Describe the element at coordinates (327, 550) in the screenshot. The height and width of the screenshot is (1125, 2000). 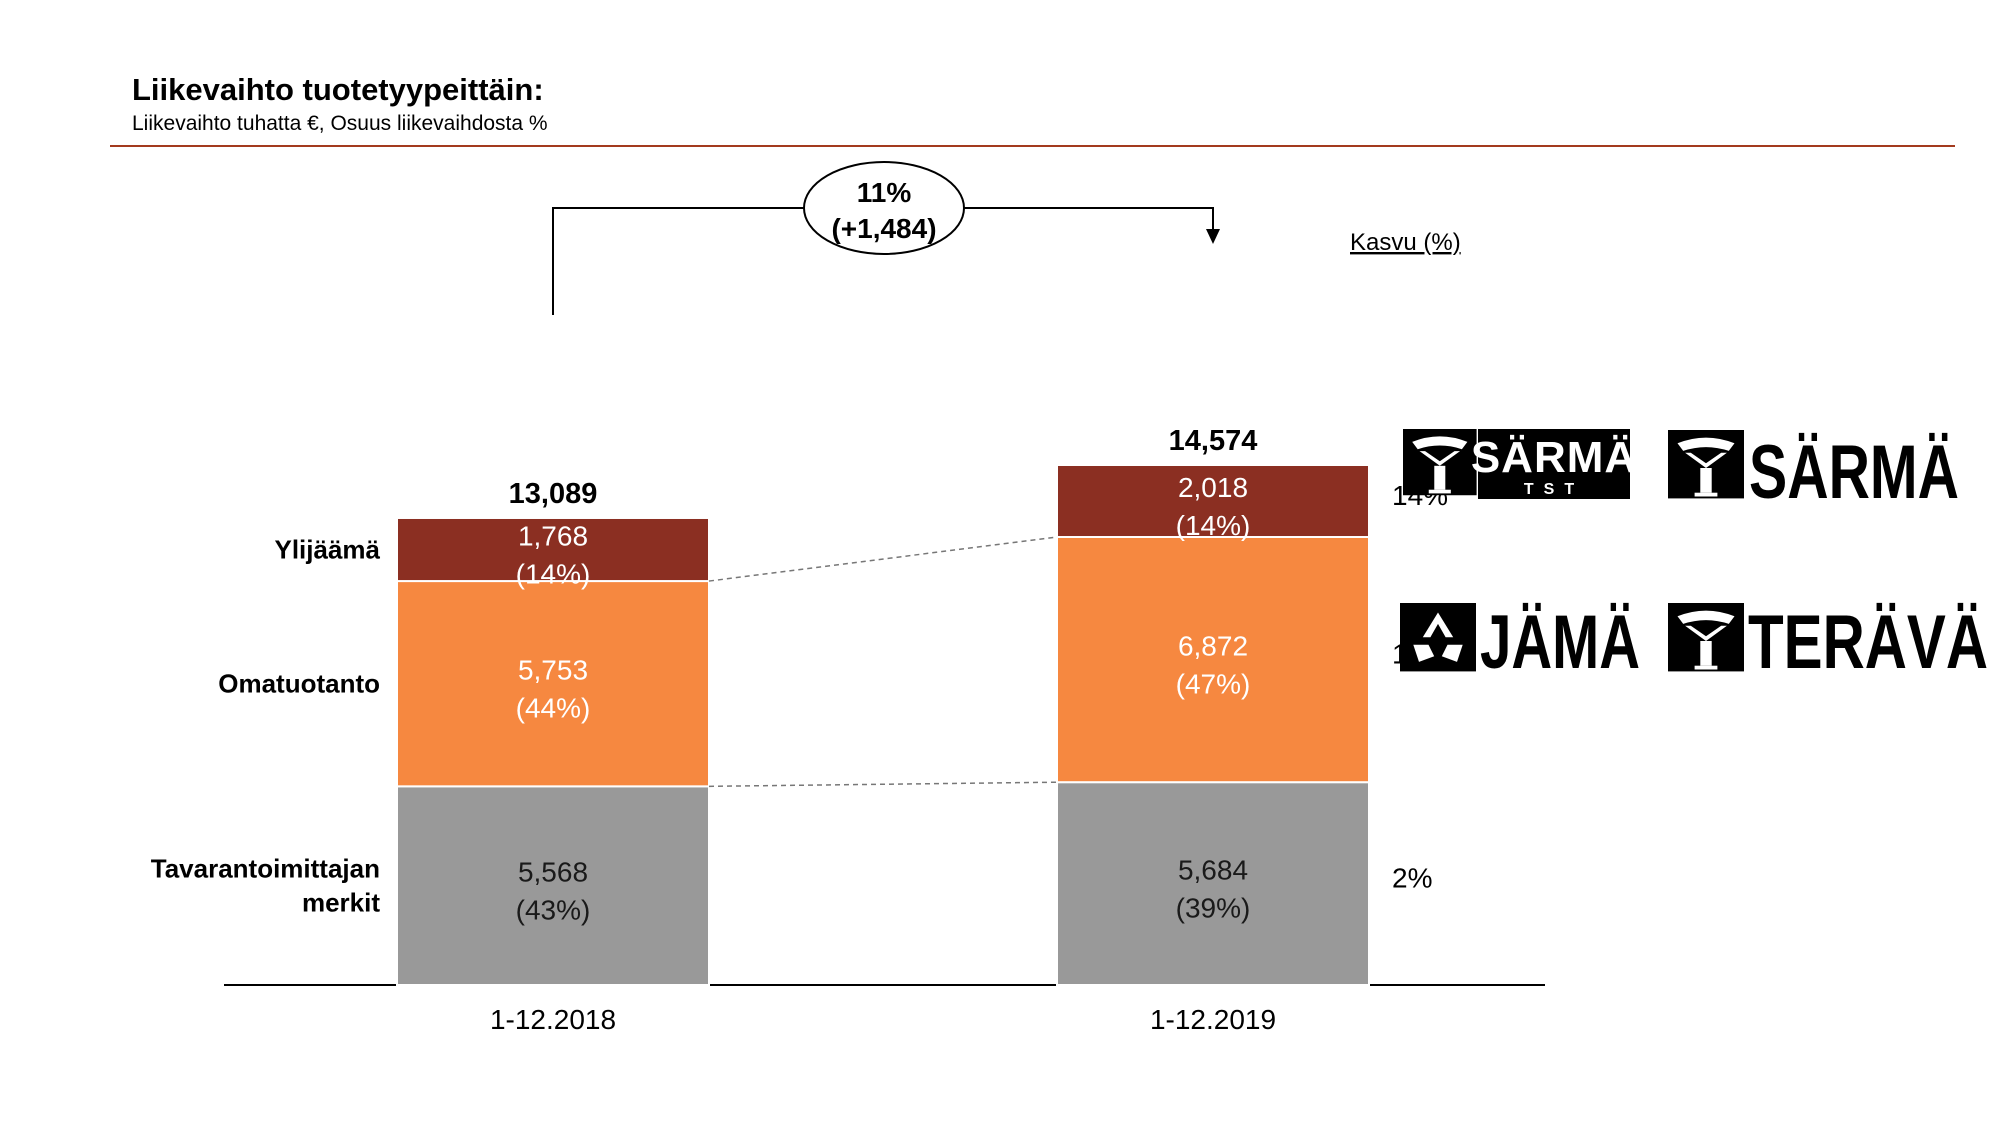
I see `series-name-label: Ylijäämä` at that location.